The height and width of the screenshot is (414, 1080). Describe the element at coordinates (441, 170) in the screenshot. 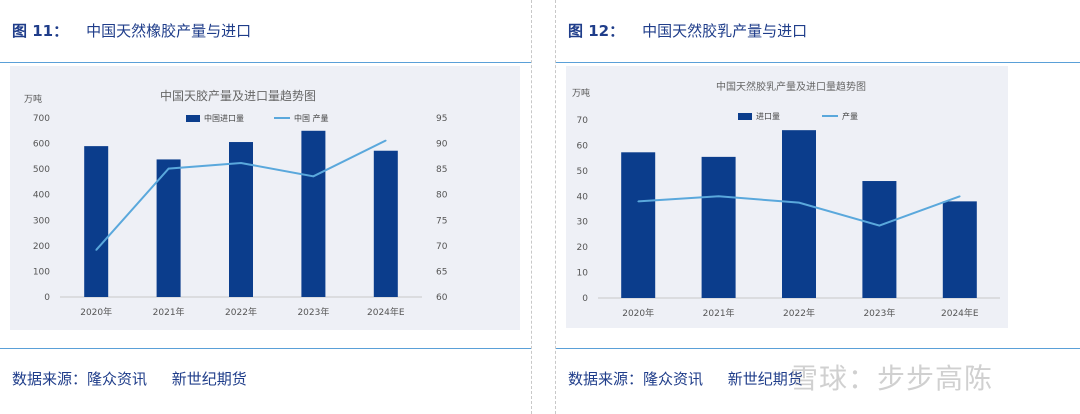

I see `y2-tick-label: 85` at that location.